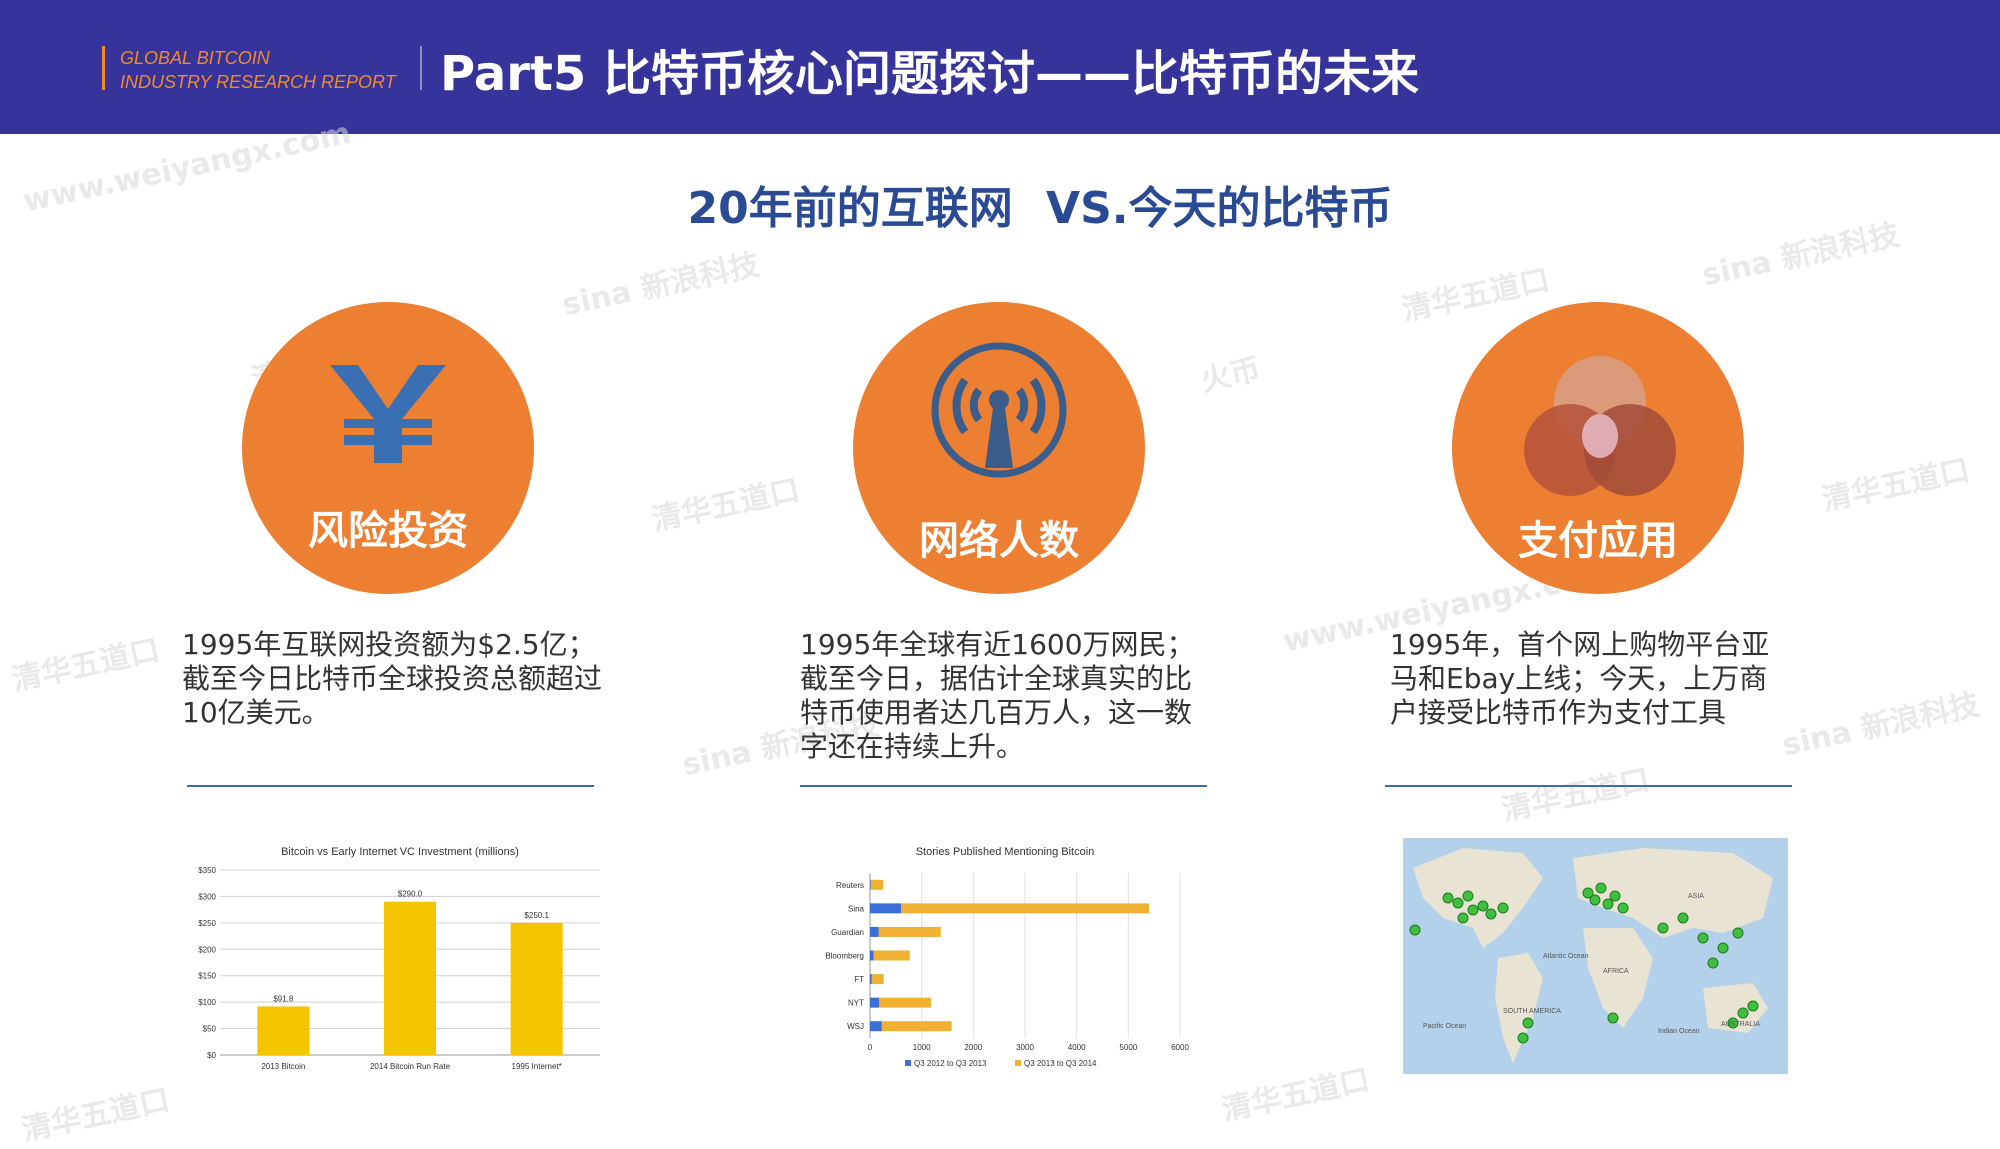  Describe the element at coordinates (195, 58) in the screenshot. I see `brand-line-1: GLOBAL BITCOIN` at that location.